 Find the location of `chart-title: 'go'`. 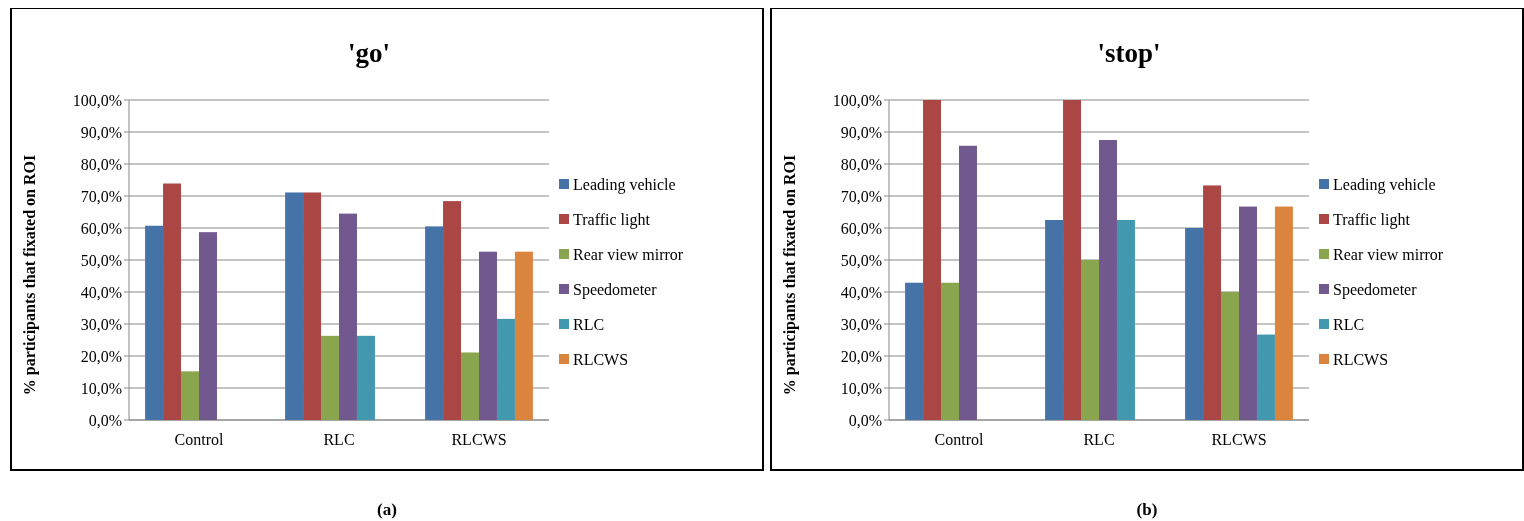

chart-title: 'go' is located at coordinates (369, 53).